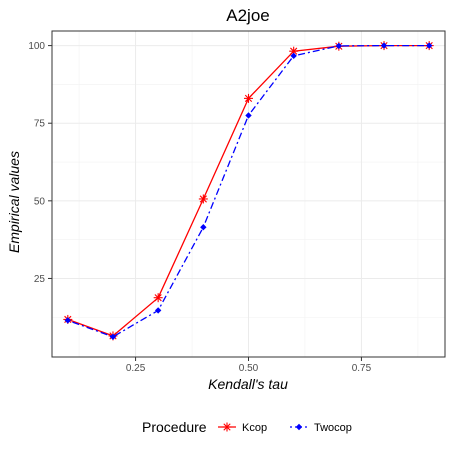 This screenshot has width=452, height=452. I want to click on legend-label-twocop: Twocop, so click(333, 428).